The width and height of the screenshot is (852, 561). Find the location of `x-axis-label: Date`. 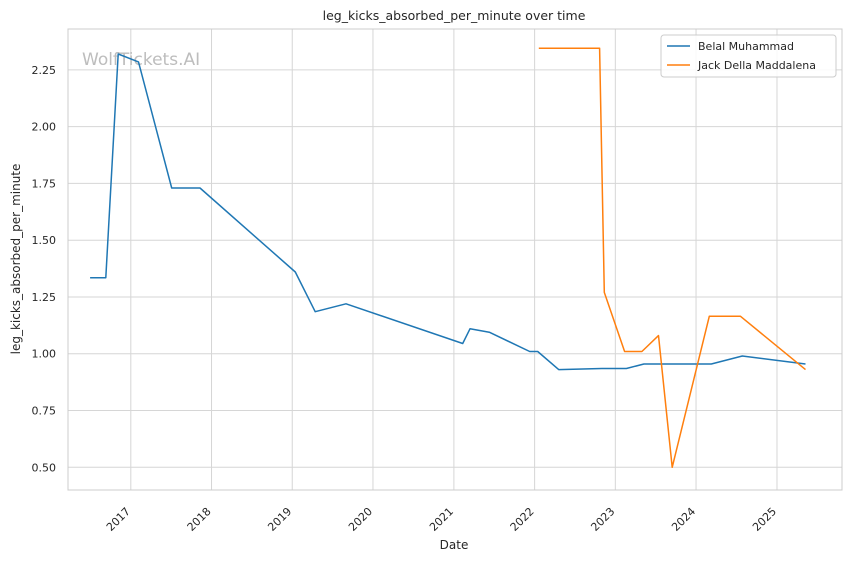

x-axis-label: Date is located at coordinates (454, 545).